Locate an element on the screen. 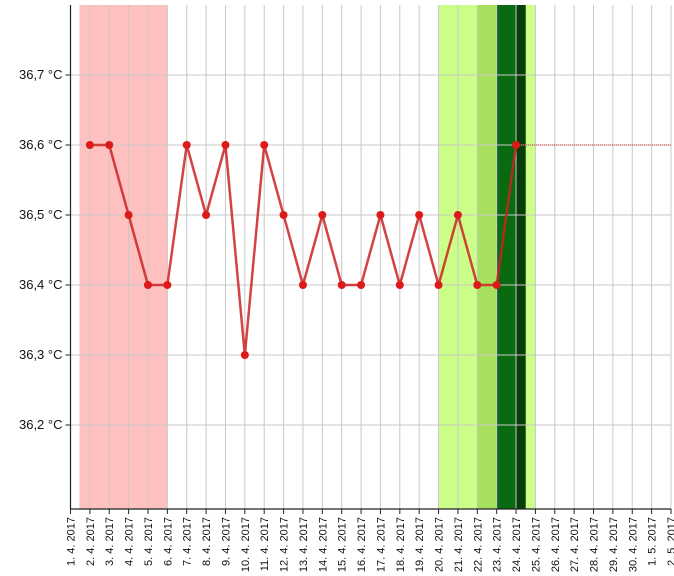  y-tick-label: 36,4 °C is located at coordinates (41, 284).